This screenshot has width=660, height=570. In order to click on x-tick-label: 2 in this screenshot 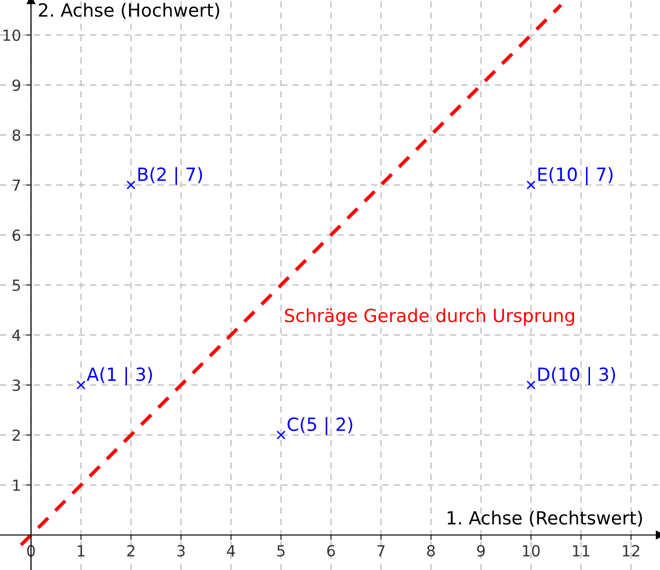, I will do `click(130, 550)`.